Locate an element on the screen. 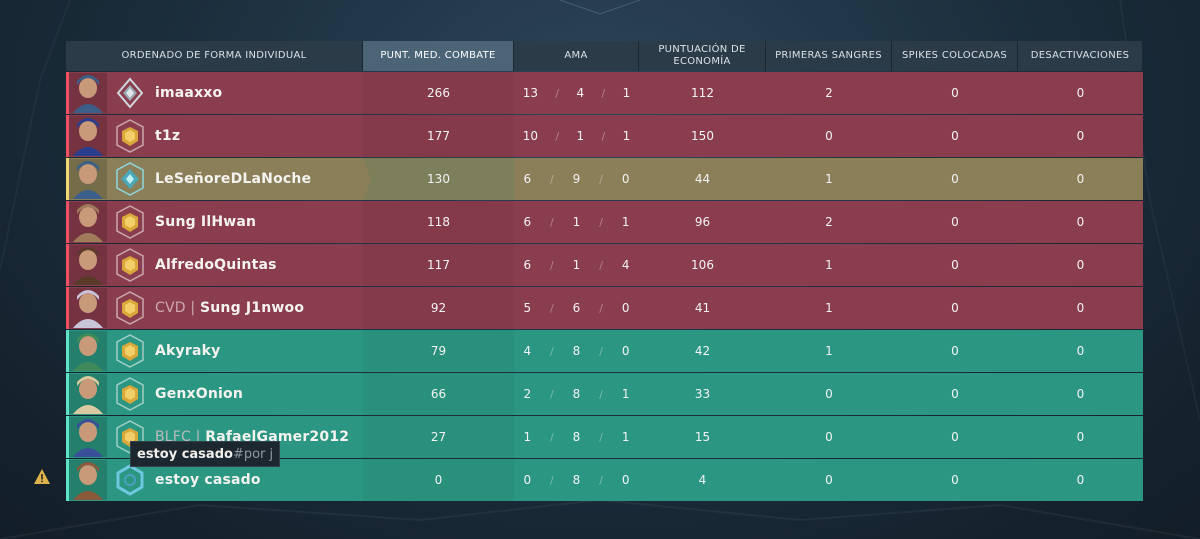  plants-header: SPIKES COLOCADAS is located at coordinates (955, 56).